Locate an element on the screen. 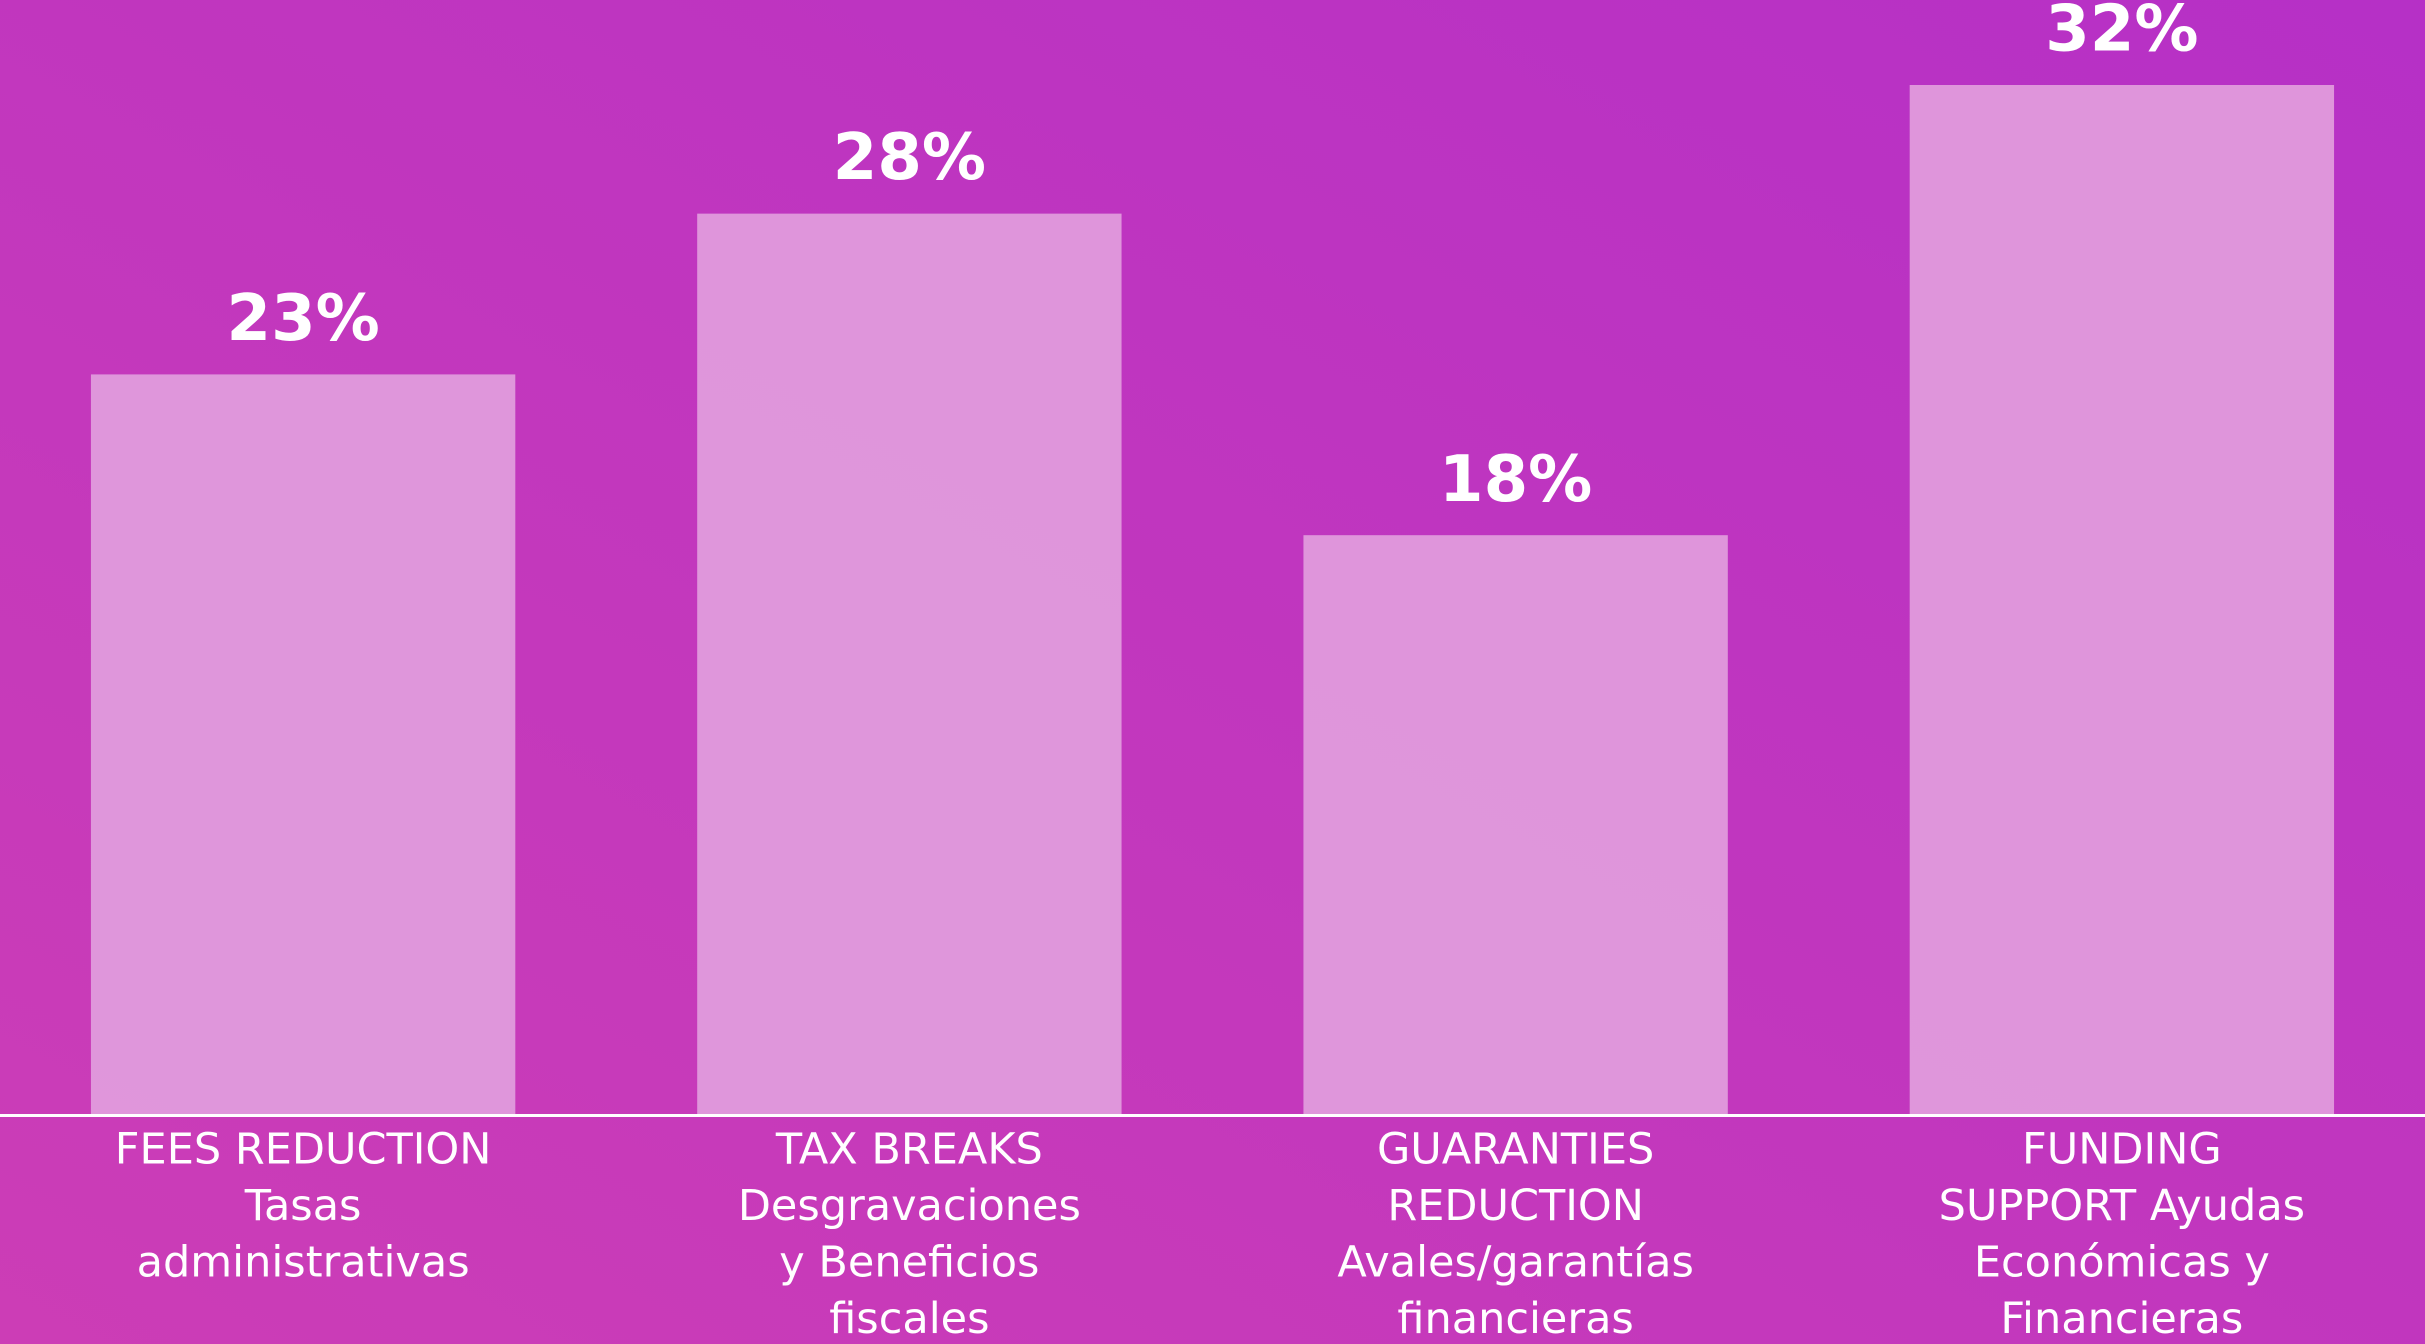 This screenshot has height=1344, width=2425. x-tick-label: Financieras is located at coordinates (2121, 1319).